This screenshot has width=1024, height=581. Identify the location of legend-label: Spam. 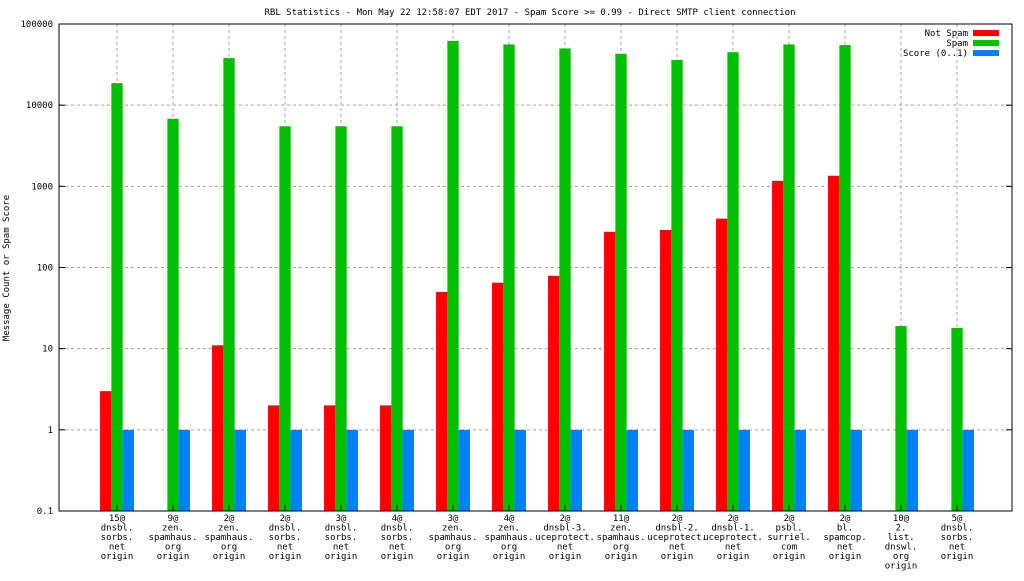
(957, 44).